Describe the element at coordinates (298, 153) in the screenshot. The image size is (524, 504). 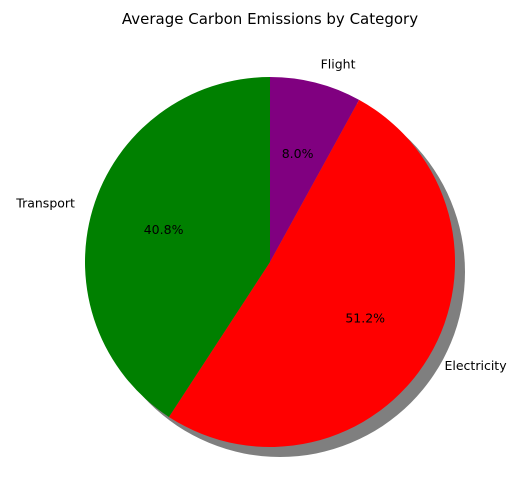
I see `percent-label-flight: 8.0%` at that location.